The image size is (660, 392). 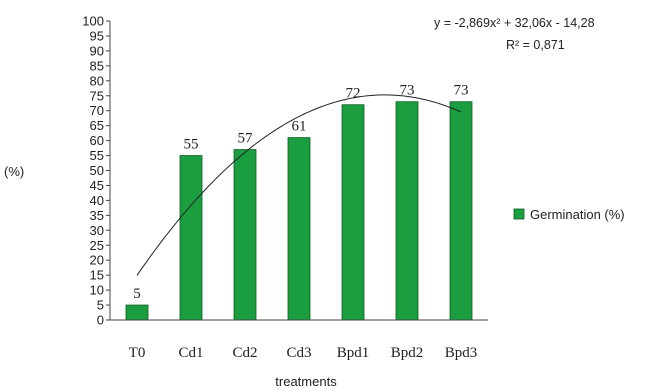 What do you see at coordinates (306, 381) in the screenshot?
I see `x-axis-title: treatments` at bounding box center [306, 381].